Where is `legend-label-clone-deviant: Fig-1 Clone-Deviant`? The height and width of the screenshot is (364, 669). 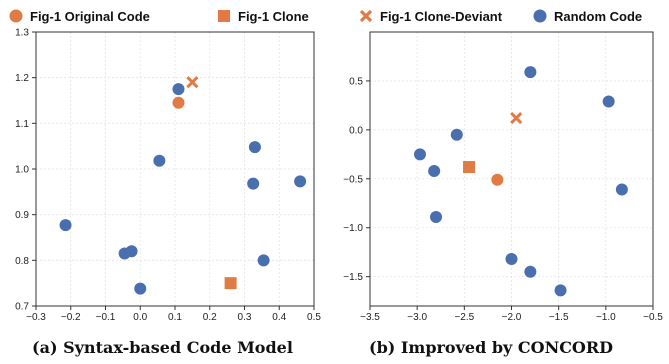
legend-label-clone-deviant: Fig-1 Clone-Deviant is located at coordinates (441, 16).